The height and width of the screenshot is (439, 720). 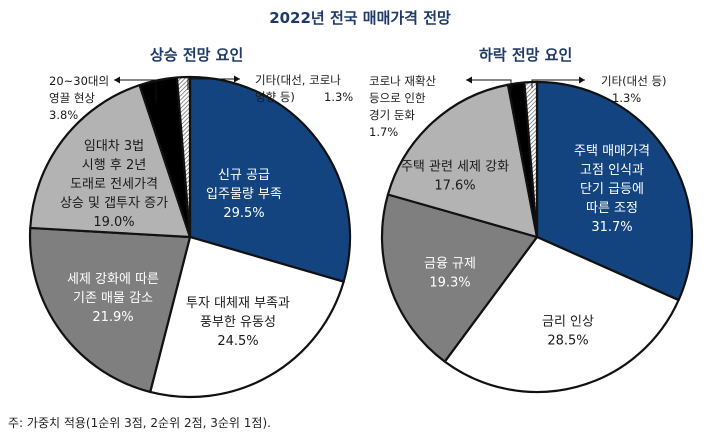 What do you see at coordinates (114, 184) in the screenshot?
I see `slice-label: 도래로 전세가격` at bounding box center [114, 184].